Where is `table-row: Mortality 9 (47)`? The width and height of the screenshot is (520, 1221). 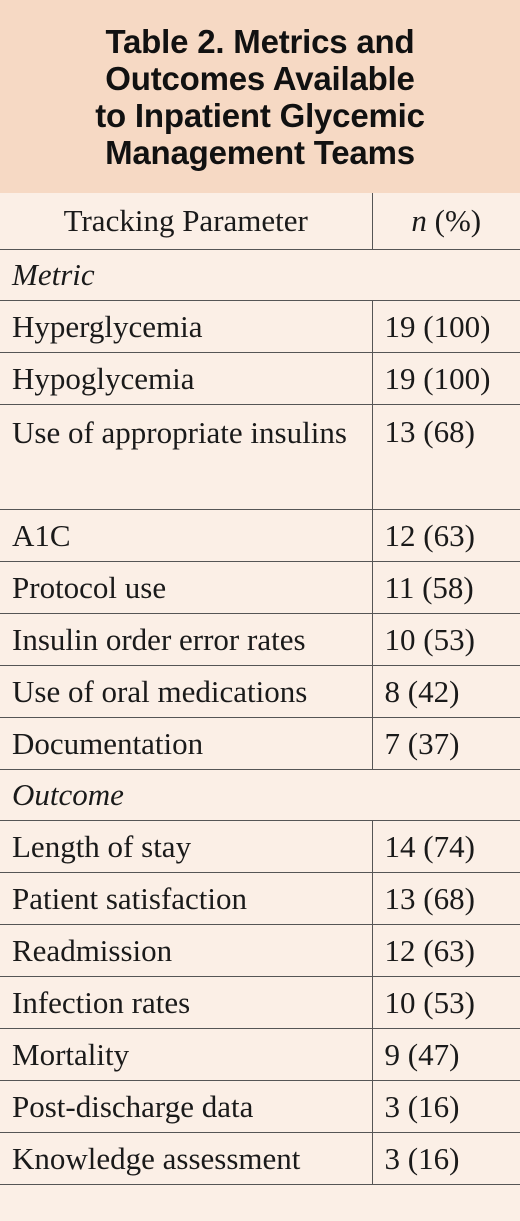 table-row: Mortality 9 (47) is located at coordinates (260, 1054).